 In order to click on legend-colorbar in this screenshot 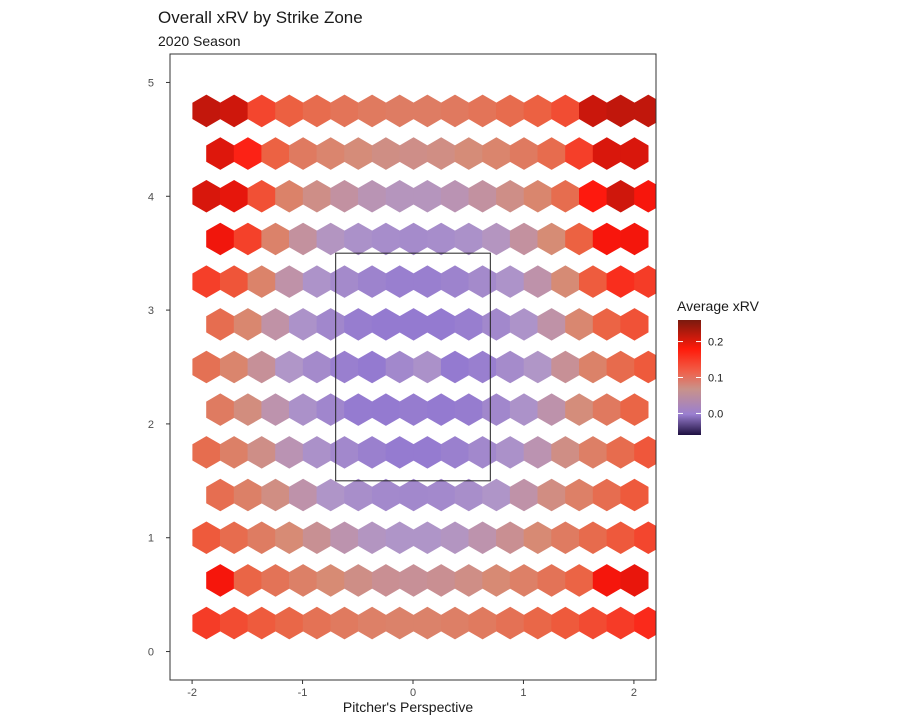, I will do `click(689, 377)`.